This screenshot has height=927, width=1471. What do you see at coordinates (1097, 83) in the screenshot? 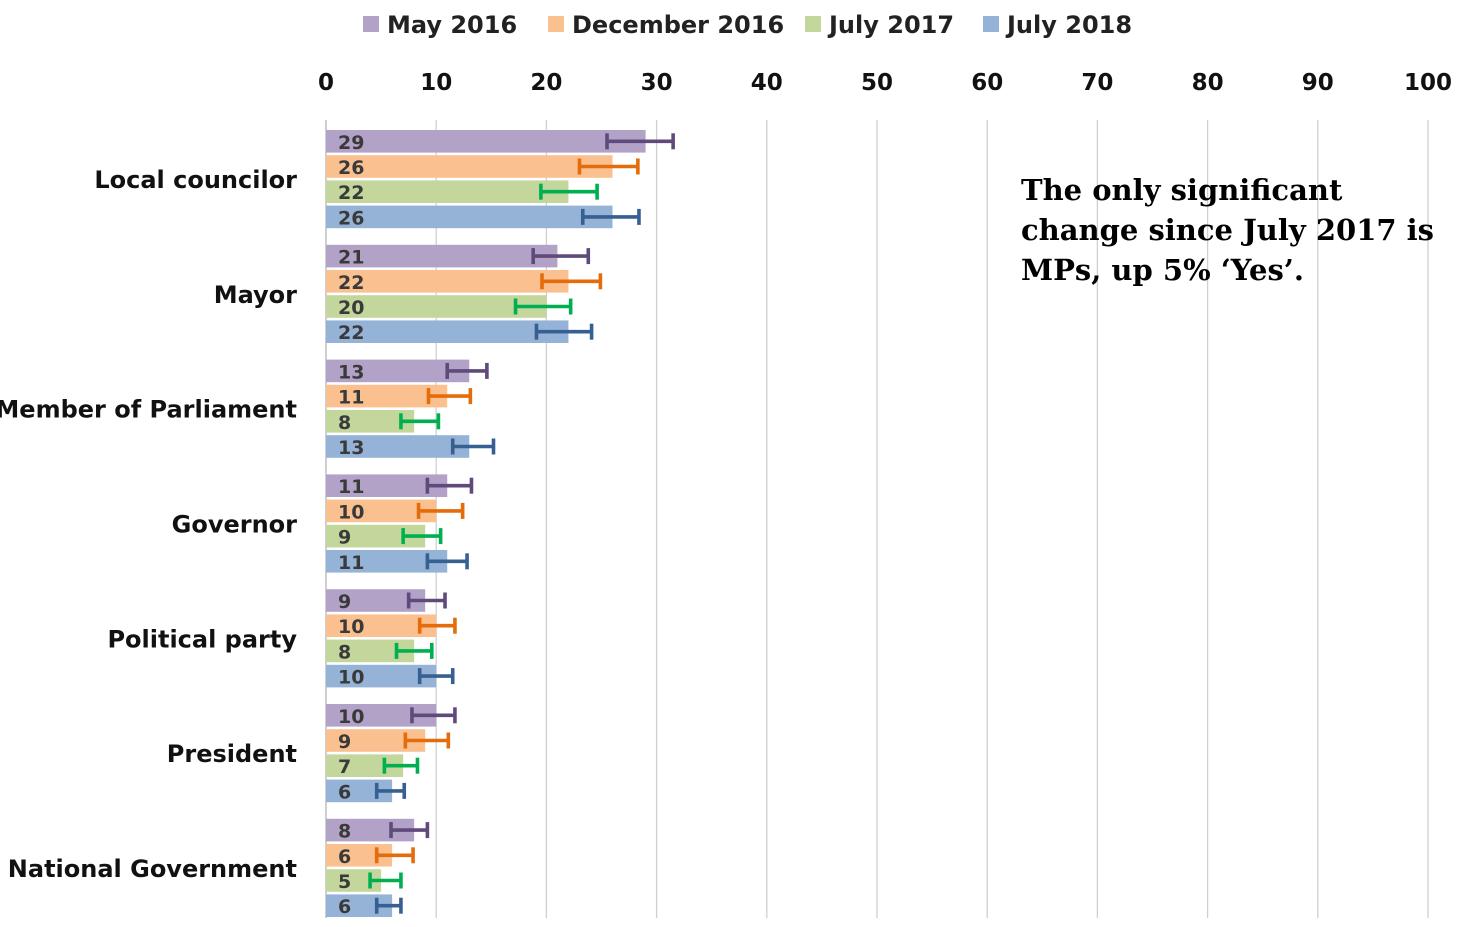
I see `x-tick-label: 70` at bounding box center [1097, 83].